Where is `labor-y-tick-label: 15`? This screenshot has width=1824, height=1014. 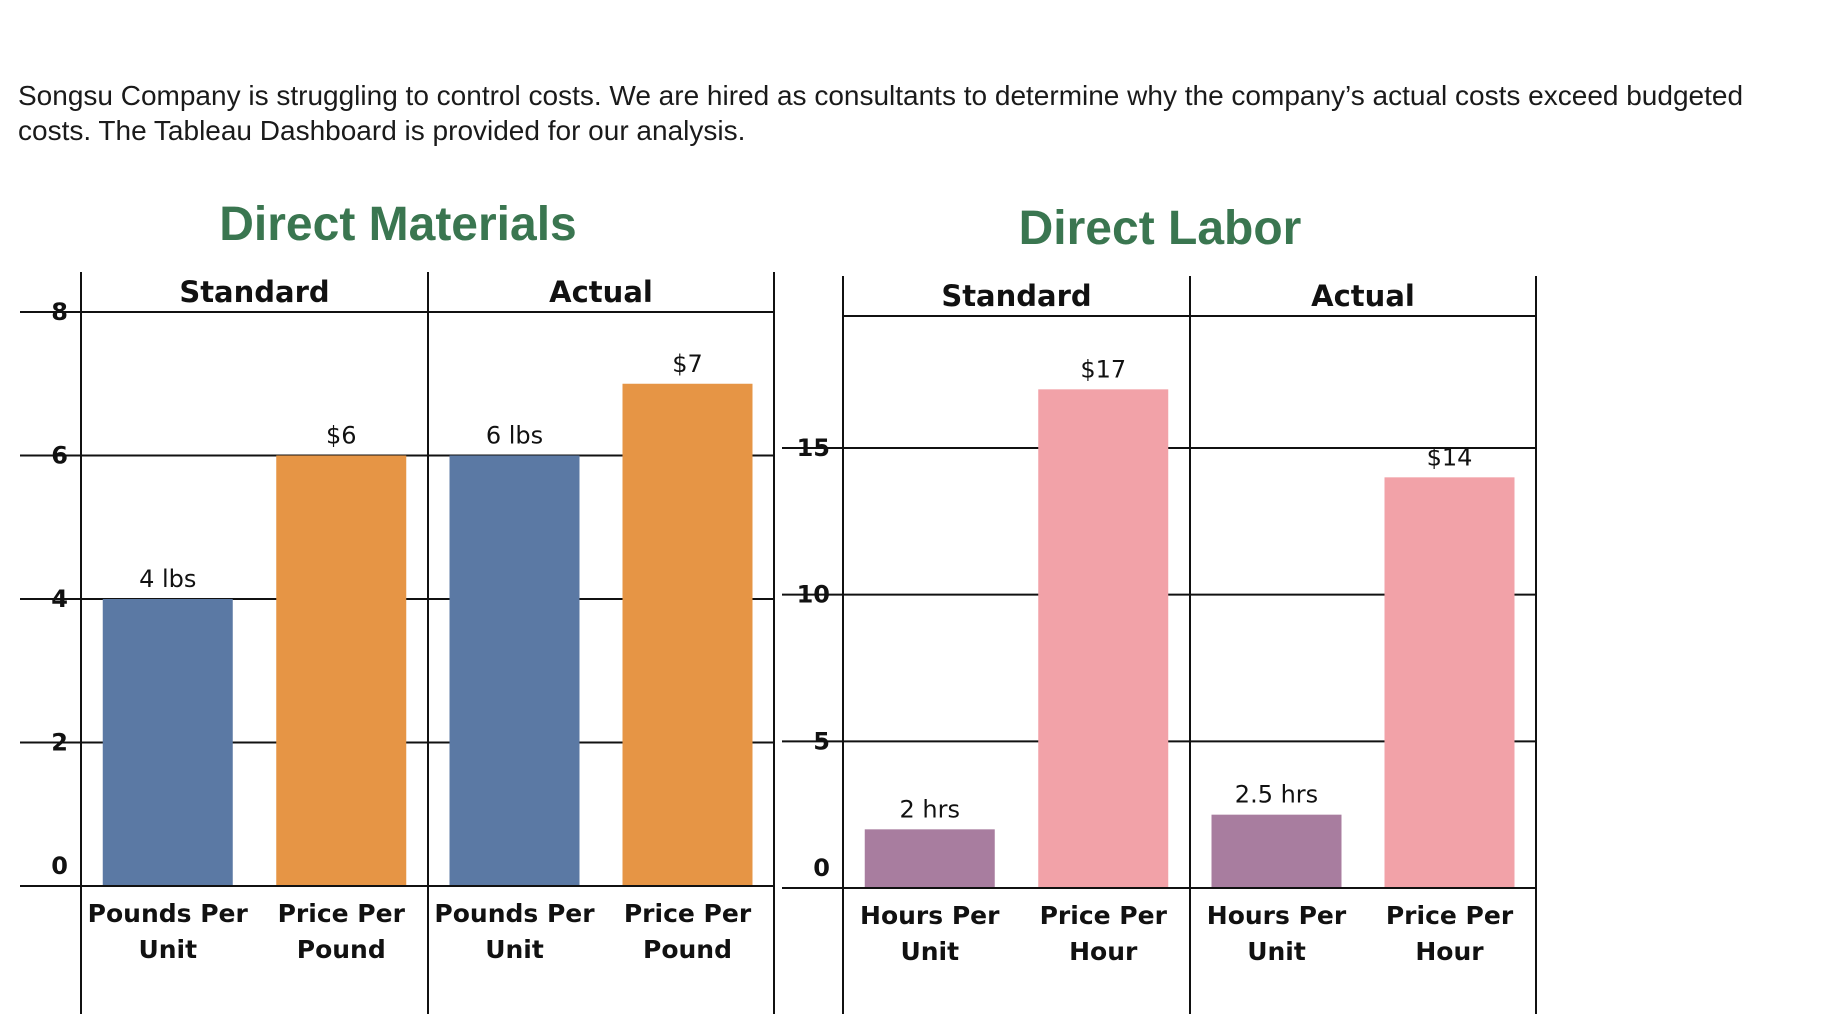 labor-y-tick-label: 15 is located at coordinates (813, 448).